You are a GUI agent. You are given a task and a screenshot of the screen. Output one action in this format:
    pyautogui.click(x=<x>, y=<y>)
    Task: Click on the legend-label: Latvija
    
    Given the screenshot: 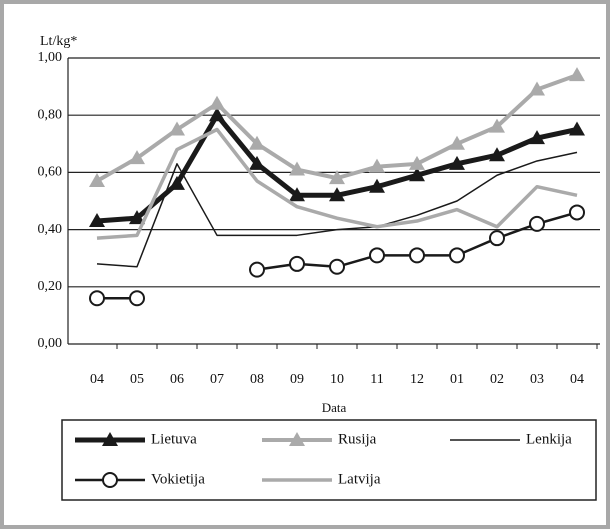 What is the action you would take?
    pyautogui.click(x=359, y=479)
    